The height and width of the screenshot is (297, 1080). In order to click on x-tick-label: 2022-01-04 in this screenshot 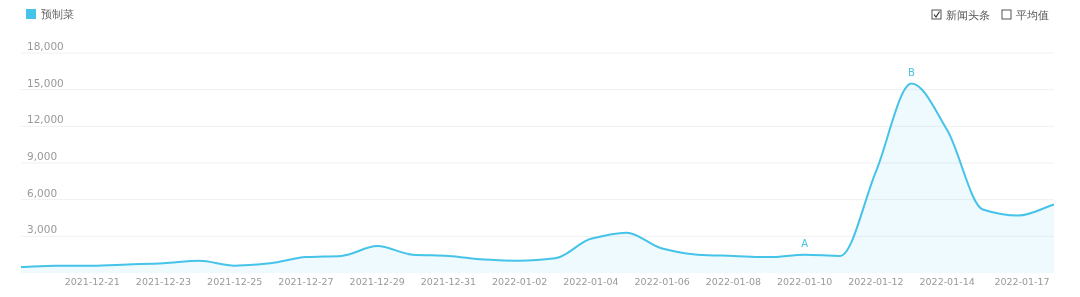, I will do `click(591, 281)`.